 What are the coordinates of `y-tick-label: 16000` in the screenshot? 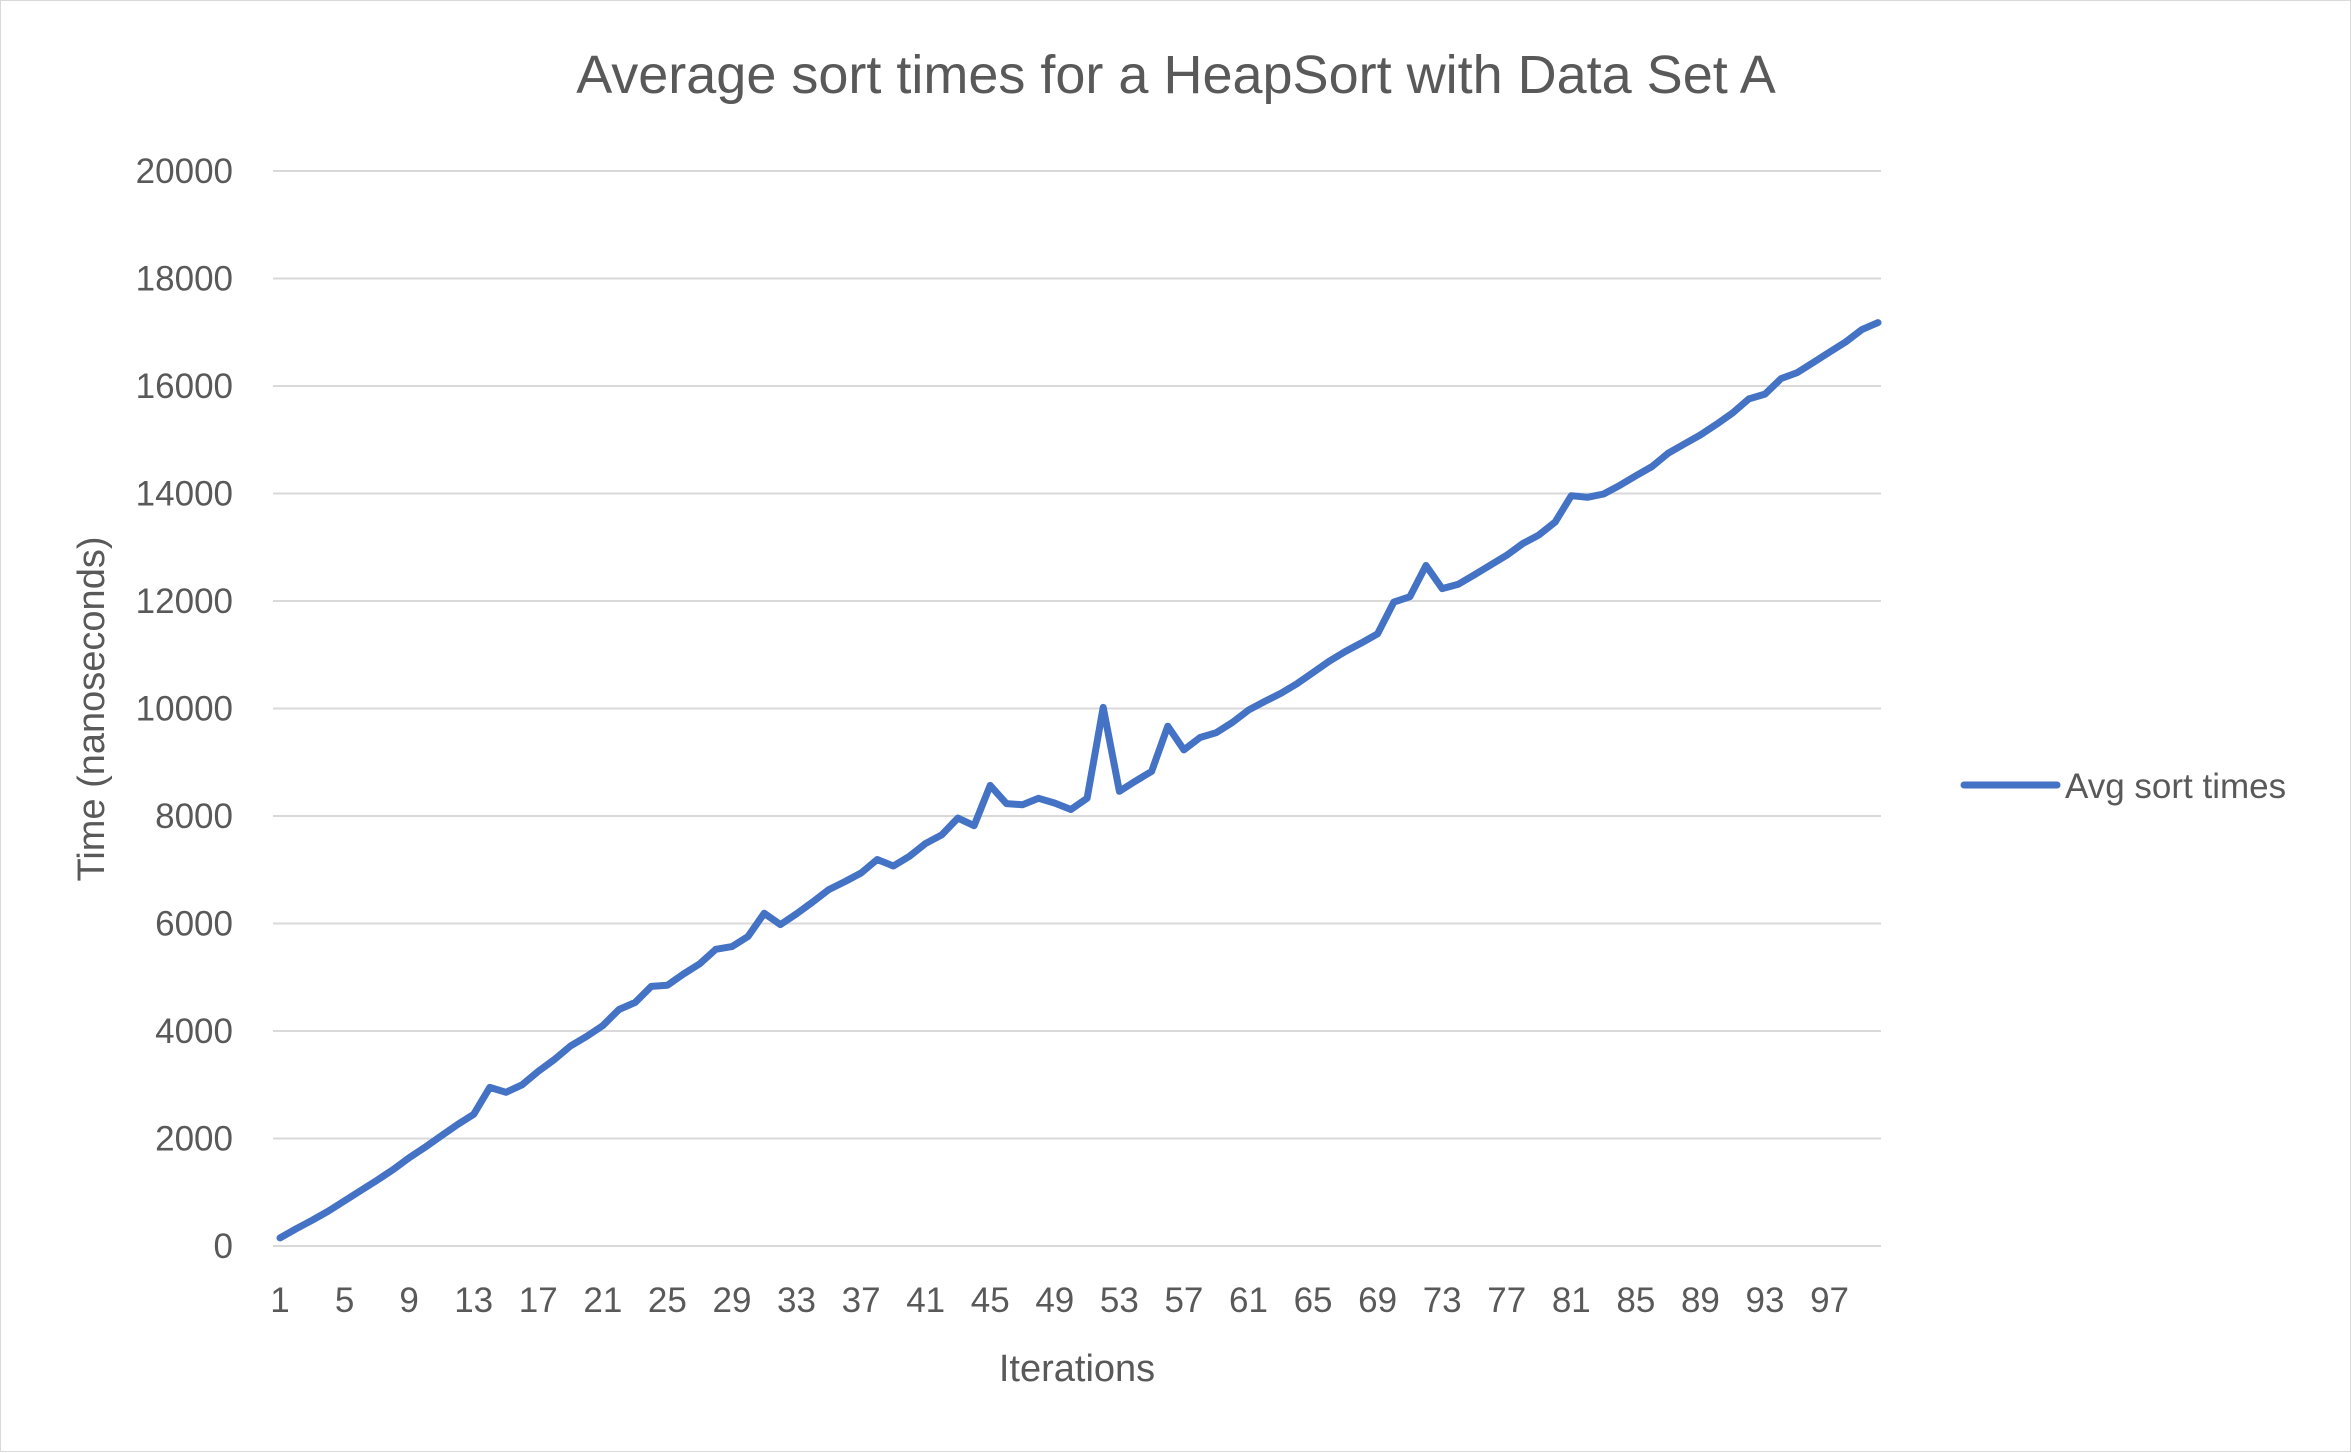 It's located at (184, 386).